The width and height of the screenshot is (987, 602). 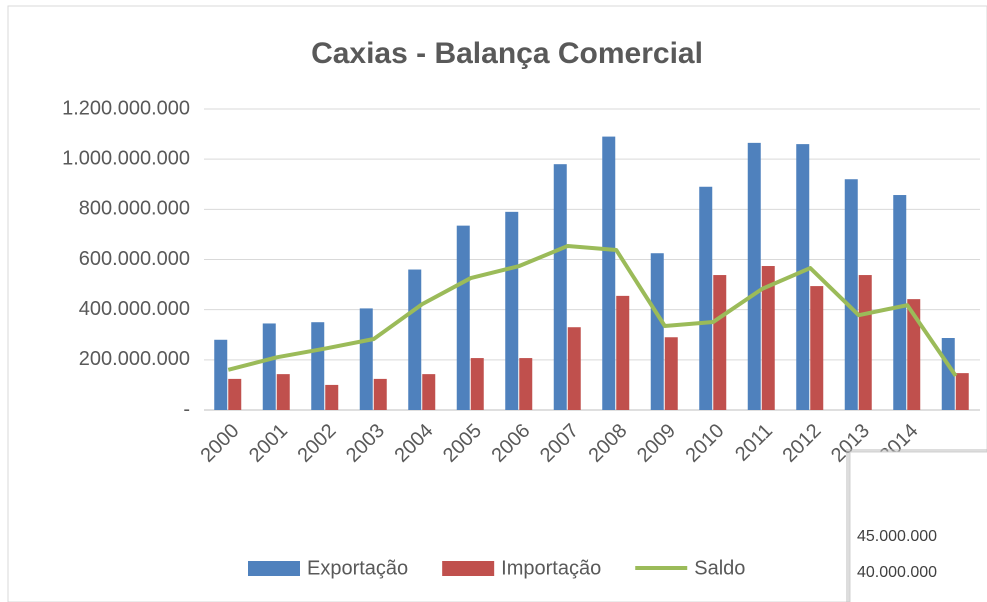 What do you see at coordinates (134, 259) in the screenshot?
I see `y-tick-label: 600.000.000` at bounding box center [134, 259].